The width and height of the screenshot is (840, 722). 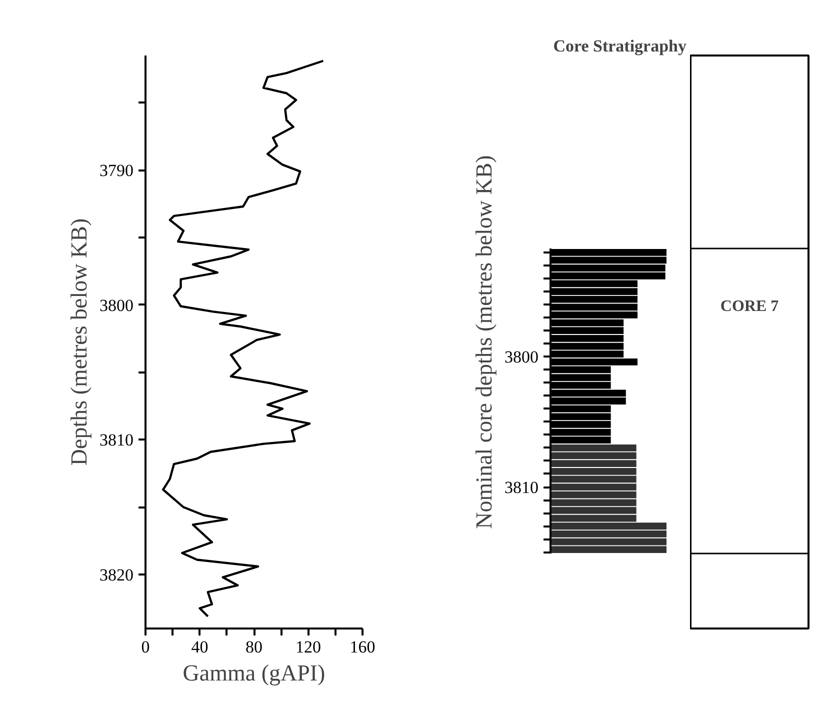 I want to click on x-tick-label: 80, so click(x=254, y=647).